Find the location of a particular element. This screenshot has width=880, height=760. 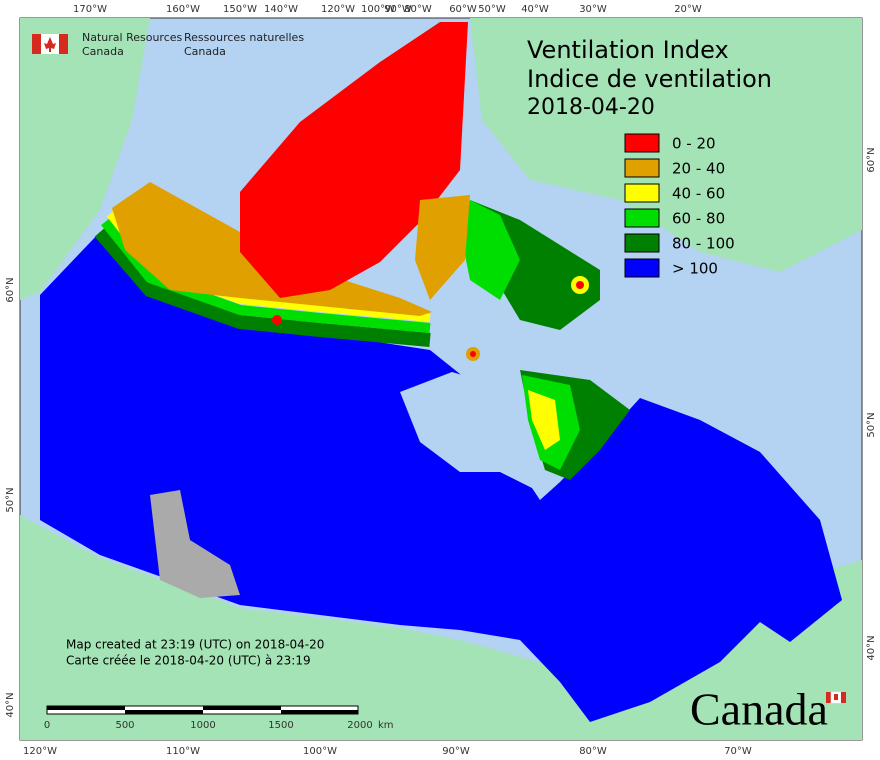

scale-label: 500 is located at coordinates (124, 725).